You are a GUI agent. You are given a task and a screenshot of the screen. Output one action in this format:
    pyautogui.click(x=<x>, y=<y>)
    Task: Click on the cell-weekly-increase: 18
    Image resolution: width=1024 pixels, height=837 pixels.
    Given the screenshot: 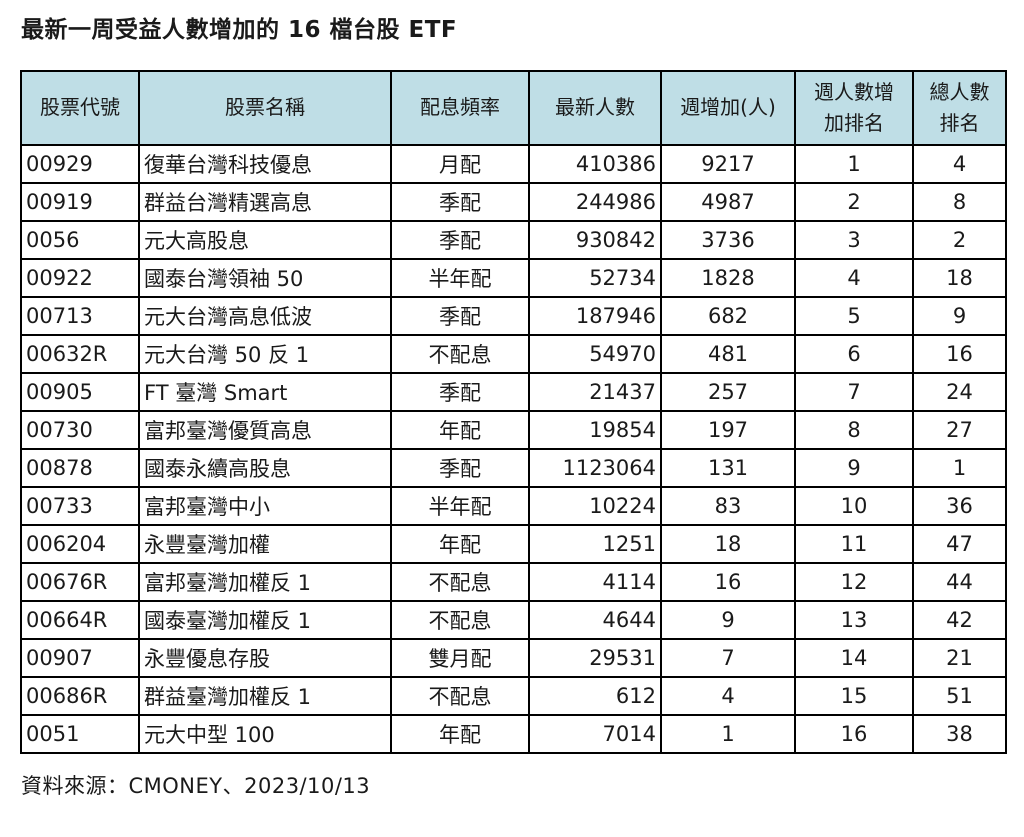 What is the action you would take?
    pyautogui.click(x=728, y=543)
    